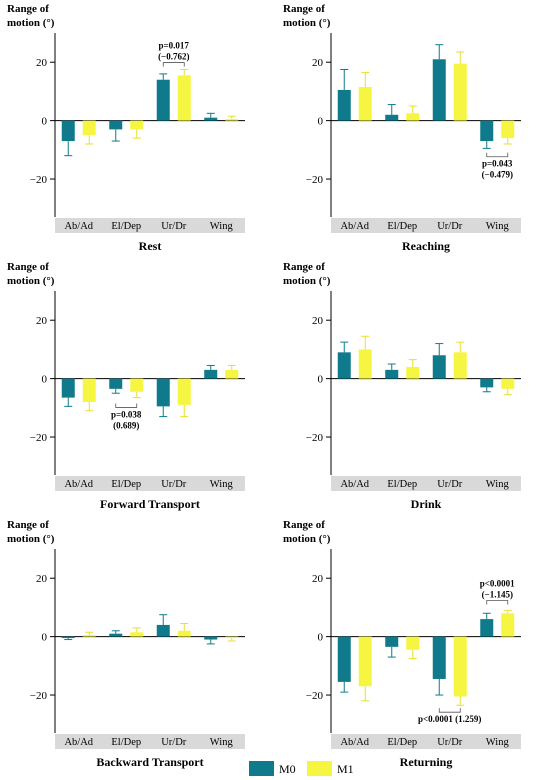 This screenshot has width=550, height=780. Describe the element at coordinates (163, 100) in the screenshot. I see `panel-rest-bar-m0-ur-dr` at that location.